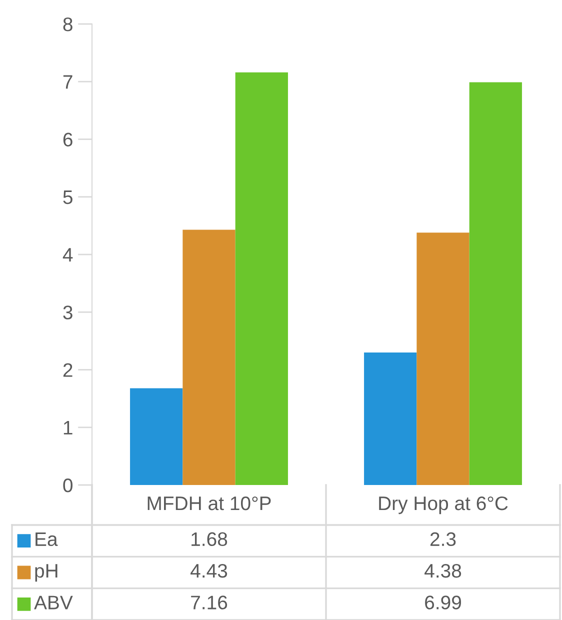 The width and height of the screenshot is (562, 620). I want to click on y-tick-label: 5, so click(67, 197).